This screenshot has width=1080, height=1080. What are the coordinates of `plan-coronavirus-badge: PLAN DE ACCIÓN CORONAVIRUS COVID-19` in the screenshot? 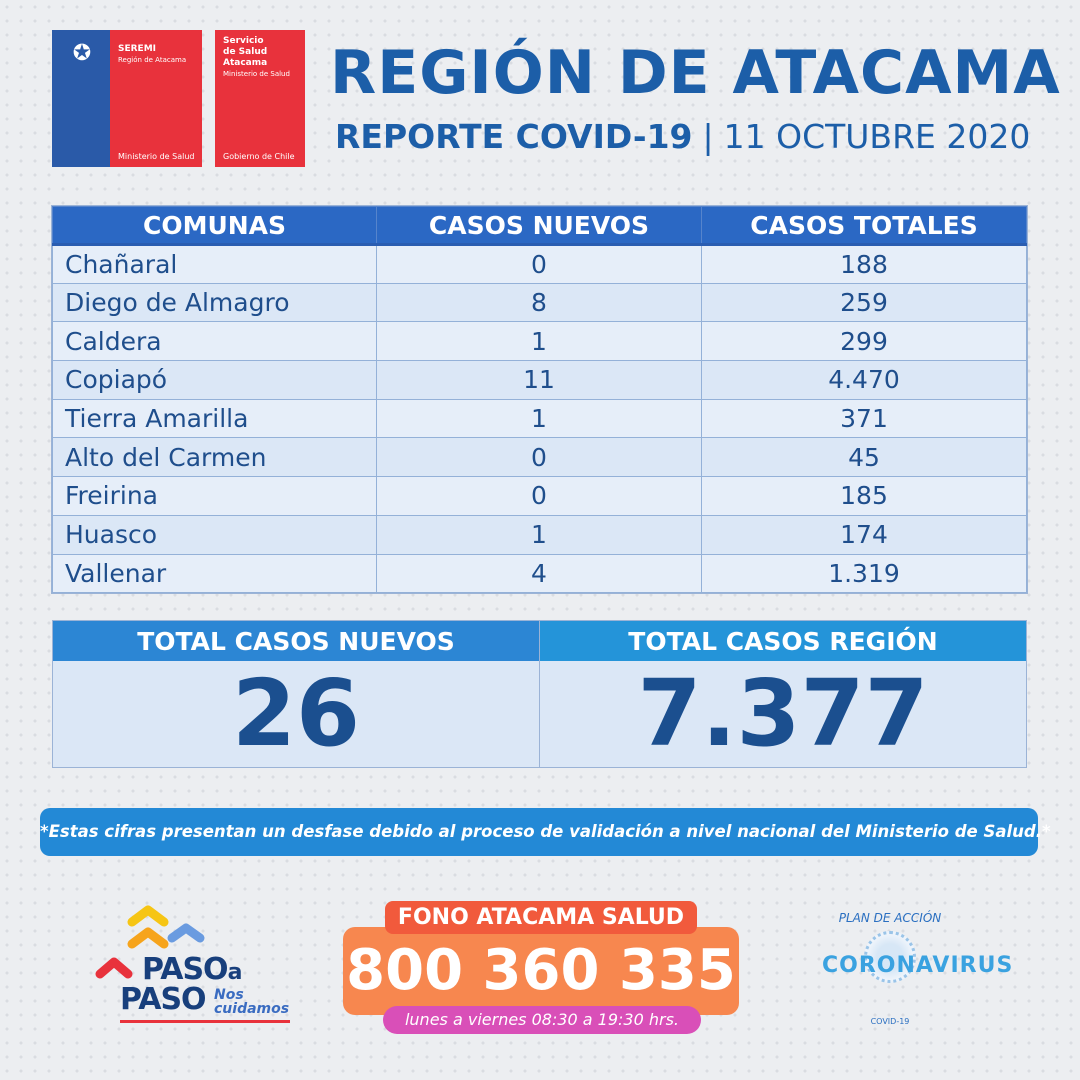 It's located at (917, 970).